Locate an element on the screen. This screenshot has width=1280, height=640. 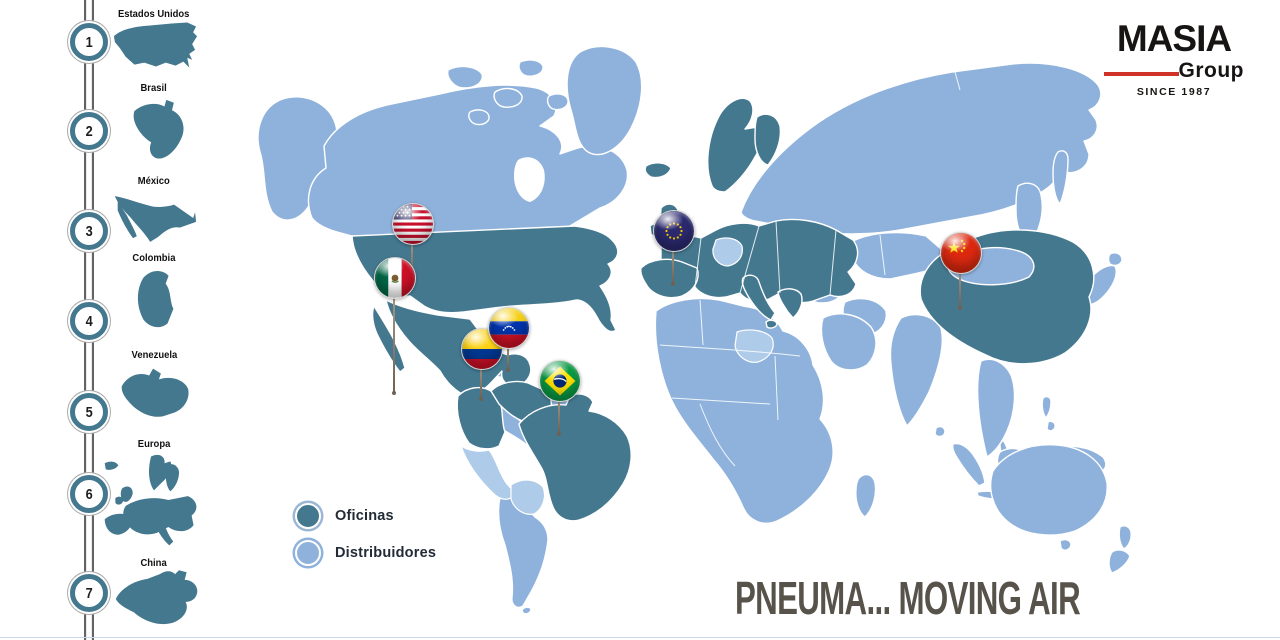
legend-label: Distribuidores is located at coordinates (386, 553).